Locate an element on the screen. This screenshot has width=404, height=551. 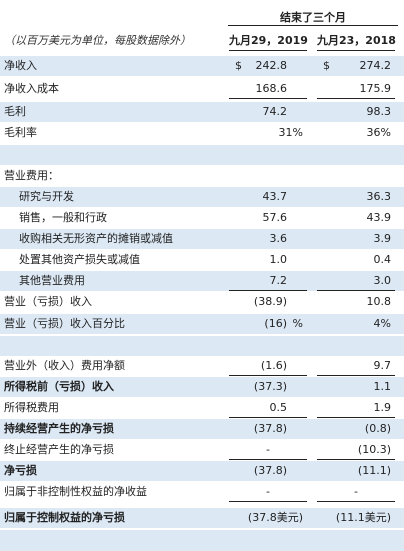
units-note: （以百万美元为单位，每股数据除外） is located at coordinates (97, 40).